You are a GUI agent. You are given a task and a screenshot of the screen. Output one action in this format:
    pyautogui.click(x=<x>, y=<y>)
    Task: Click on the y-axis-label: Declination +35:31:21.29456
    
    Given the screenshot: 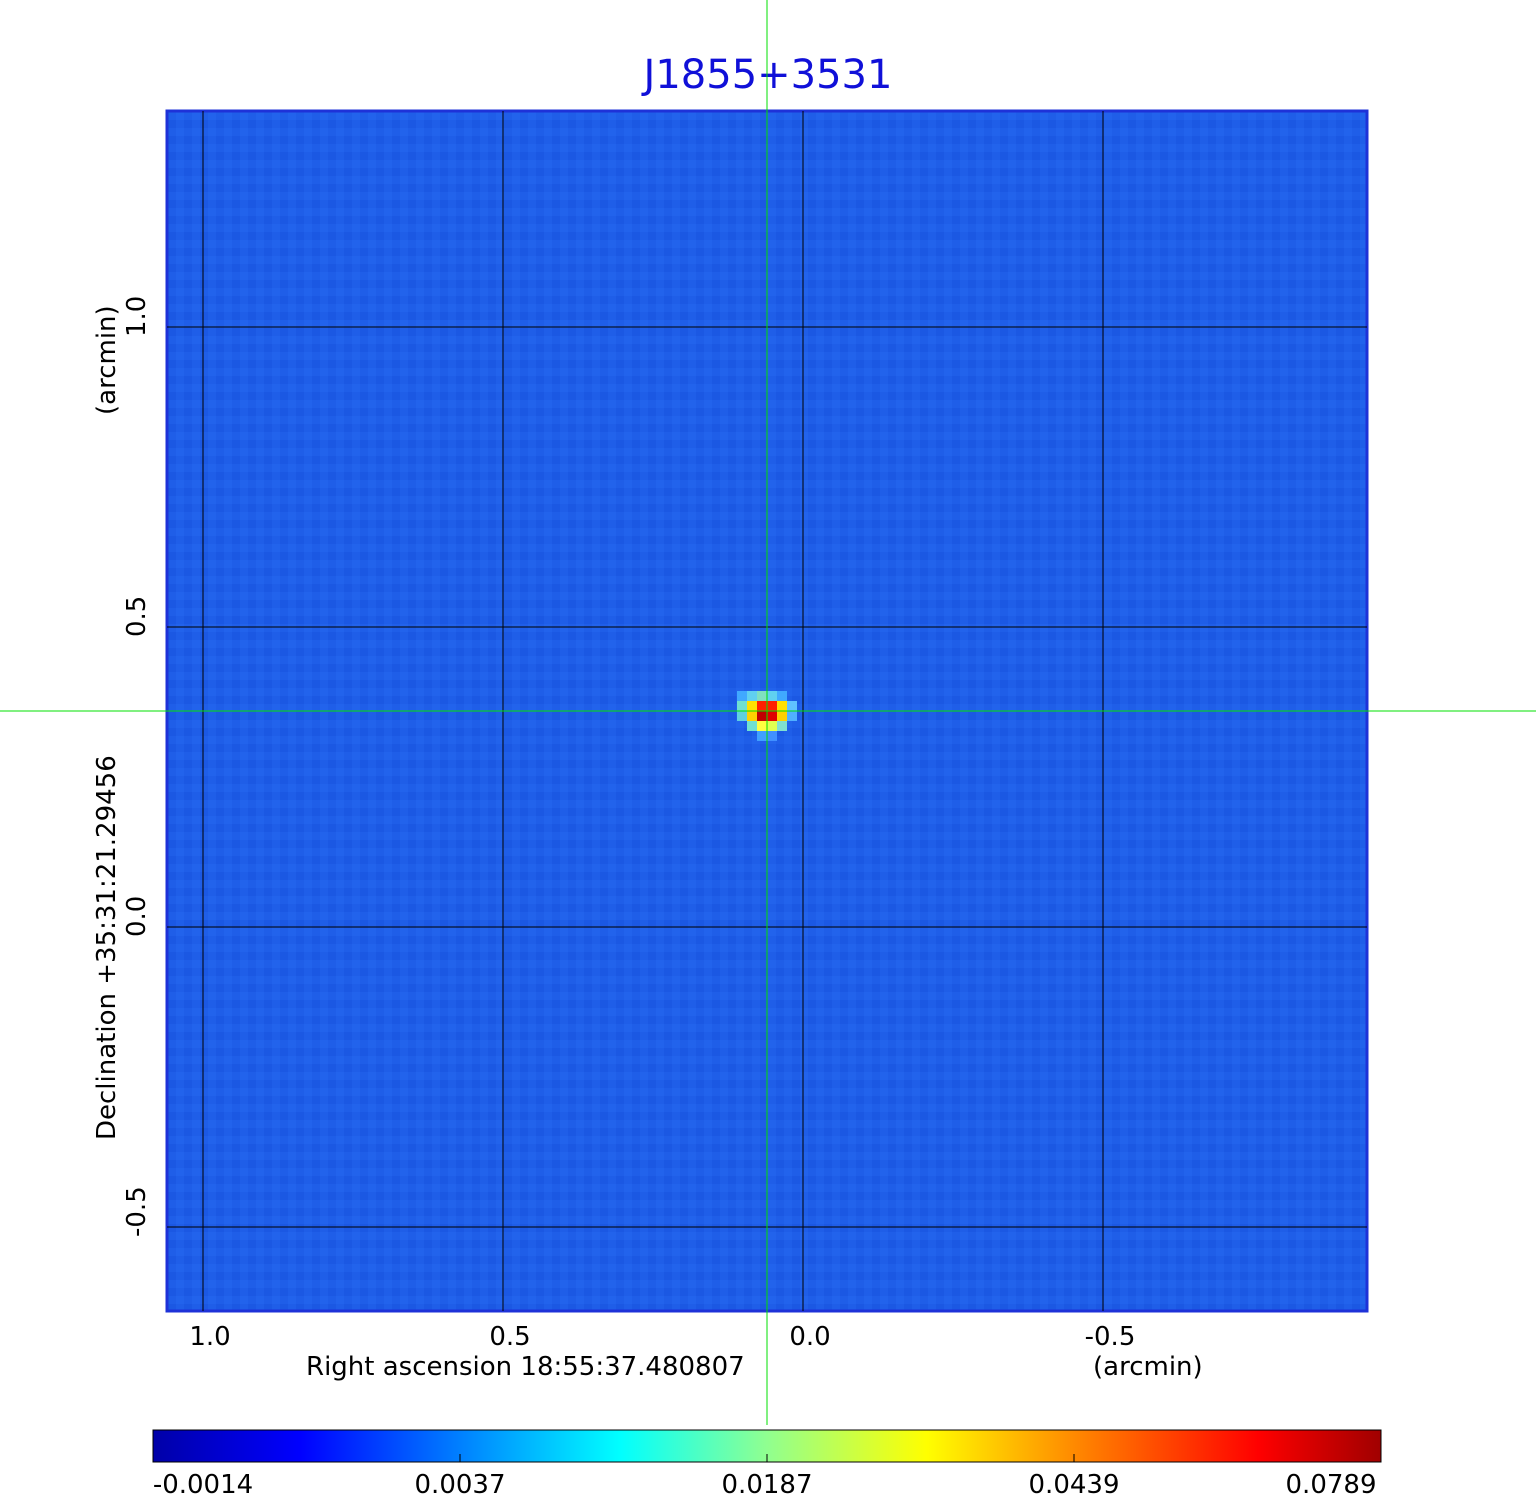 What is the action you would take?
    pyautogui.click(x=107, y=947)
    